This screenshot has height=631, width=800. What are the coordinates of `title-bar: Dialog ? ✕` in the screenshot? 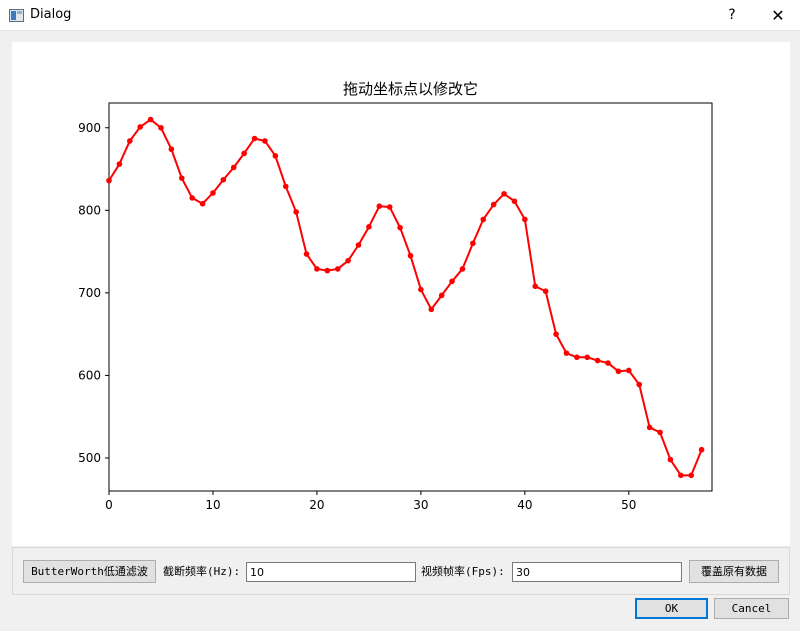 It's located at (400, 15).